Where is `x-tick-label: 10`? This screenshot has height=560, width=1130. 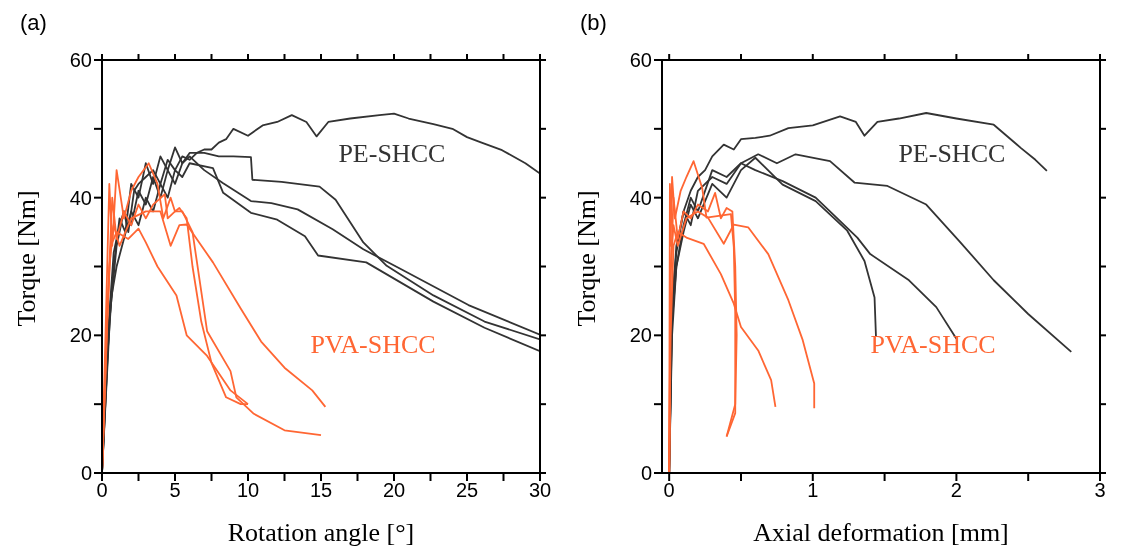 x-tick-label: 10 is located at coordinates (248, 490).